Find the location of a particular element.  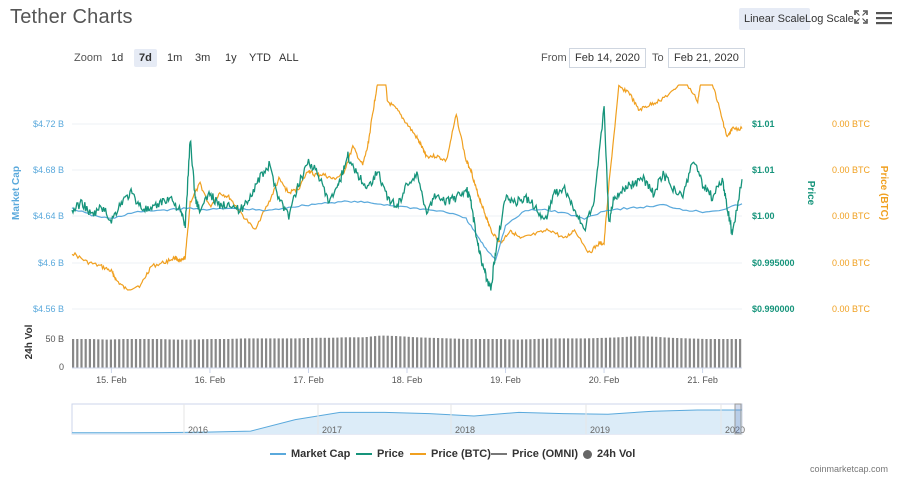

x-axis-tick-label: 20. Feb is located at coordinates (604, 380).